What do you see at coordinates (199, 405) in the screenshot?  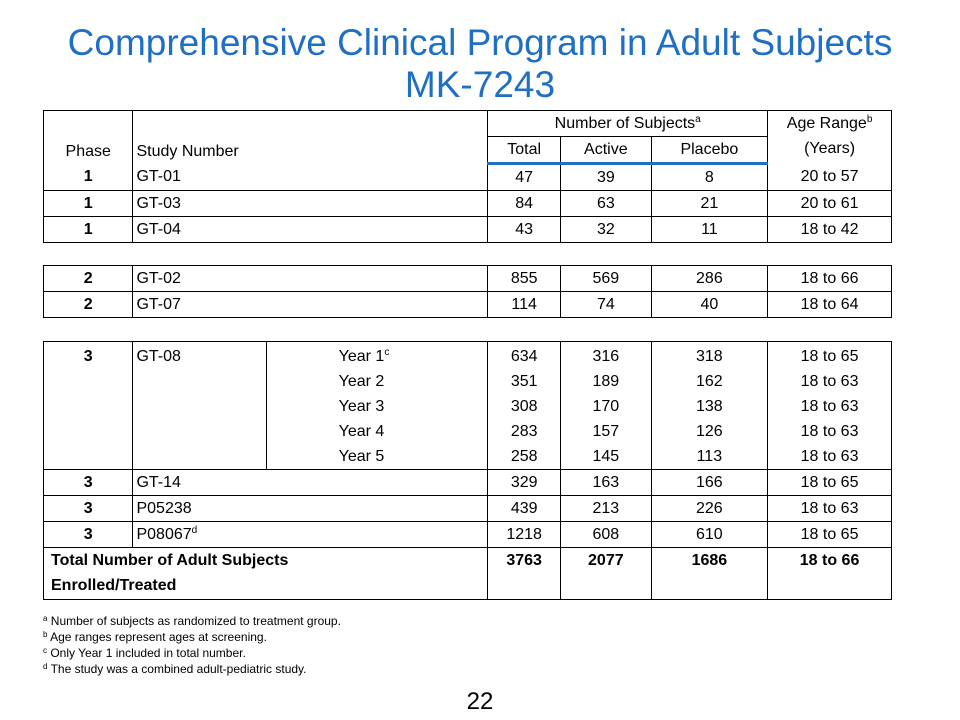 I see `study-gt08: GT-08` at bounding box center [199, 405].